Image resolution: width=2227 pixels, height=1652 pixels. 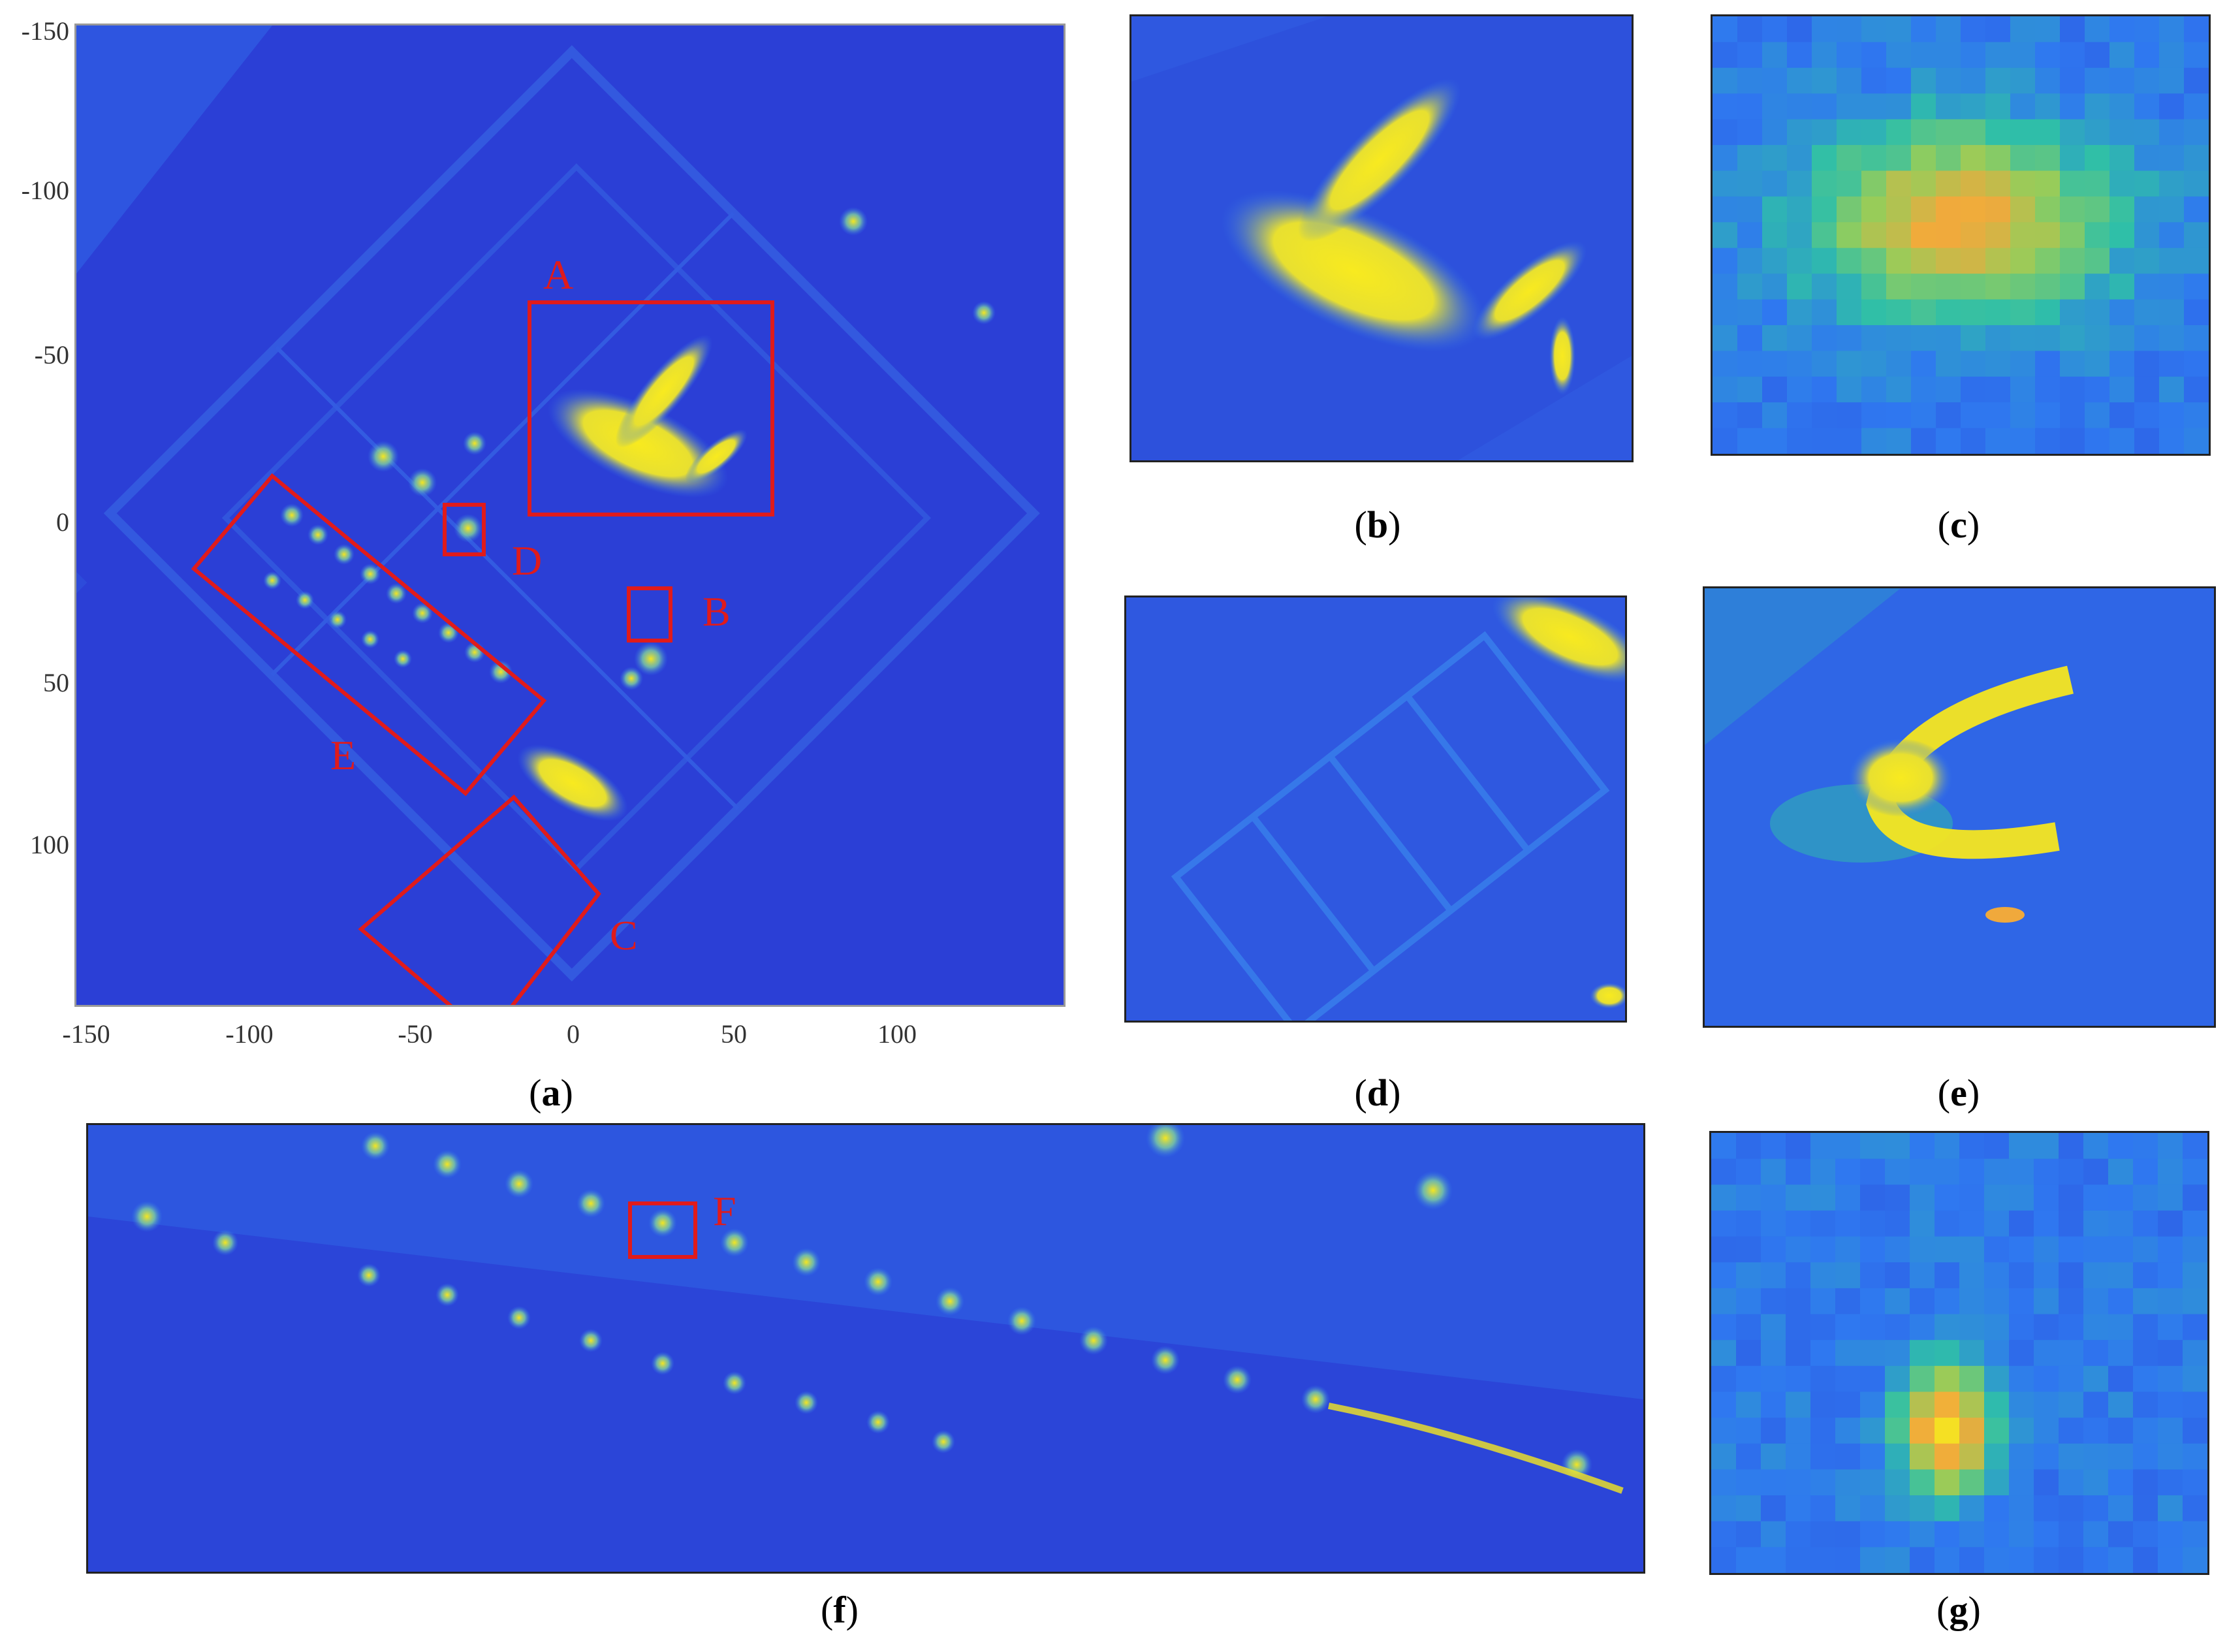 What do you see at coordinates (1382, 238) in the screenshot?
I see `panel-b-image` at bounding box center [1382, 238].